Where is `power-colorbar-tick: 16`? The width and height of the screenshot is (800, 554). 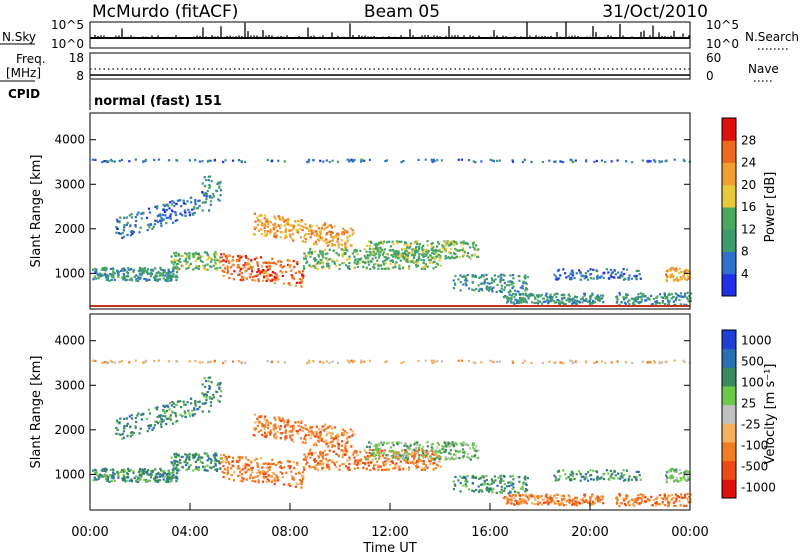
power-colorbar-tick: 16 is located at coordinates (748, 207).